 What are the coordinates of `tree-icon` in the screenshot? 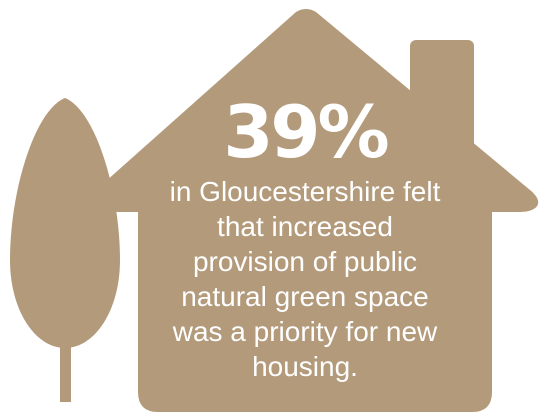 It's located at (65, 250).